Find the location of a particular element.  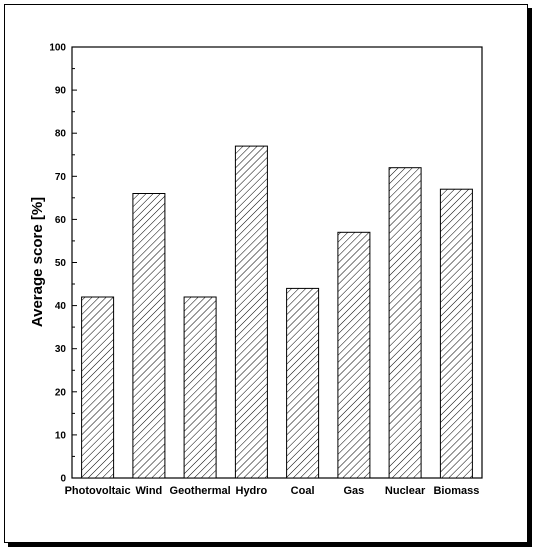

y-tick-label: 0 is located at coordinates (63, 479).